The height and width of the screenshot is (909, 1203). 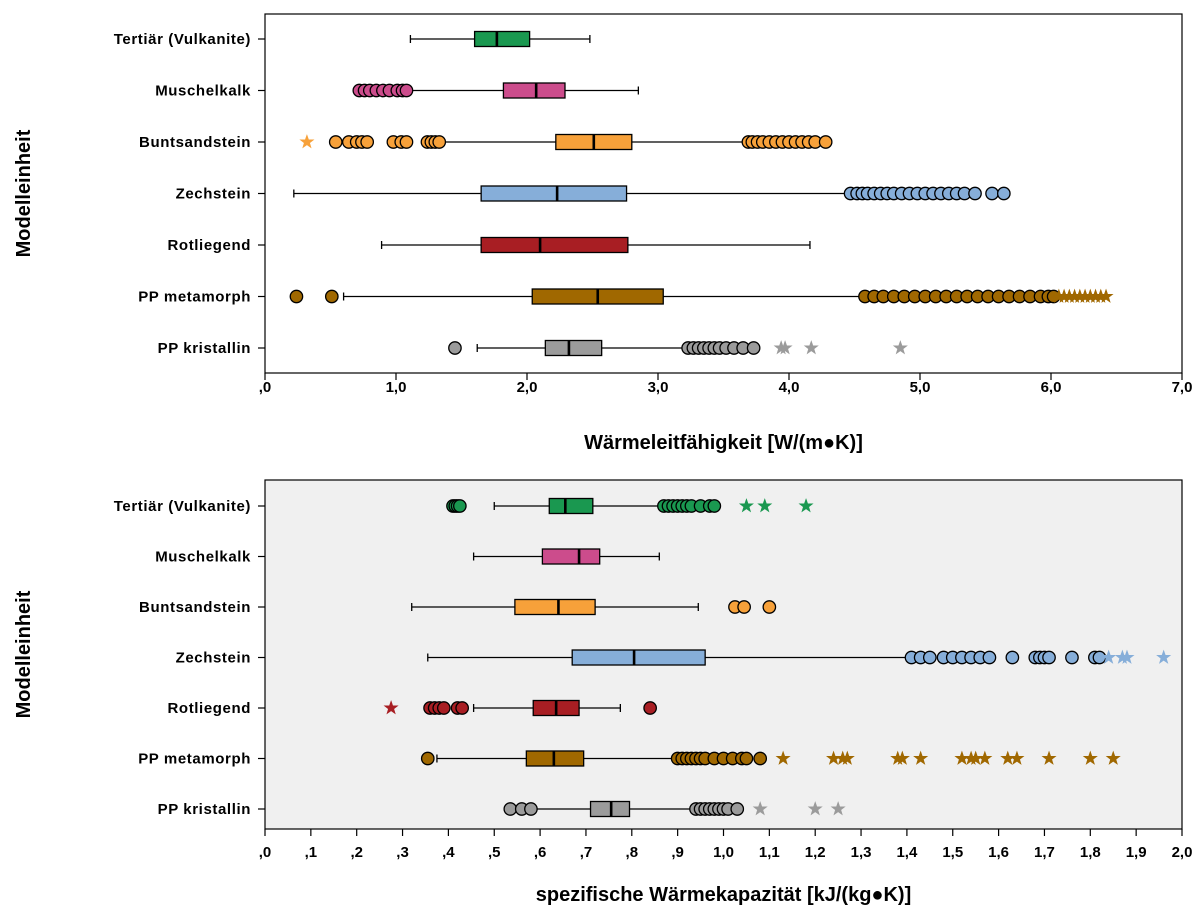 What do you see at coordinates (194, 759) in the screenshot?
I see `panel-2-pp-metamorph-y-tick-label: PP metamorph` at bounding box center [194, 759].